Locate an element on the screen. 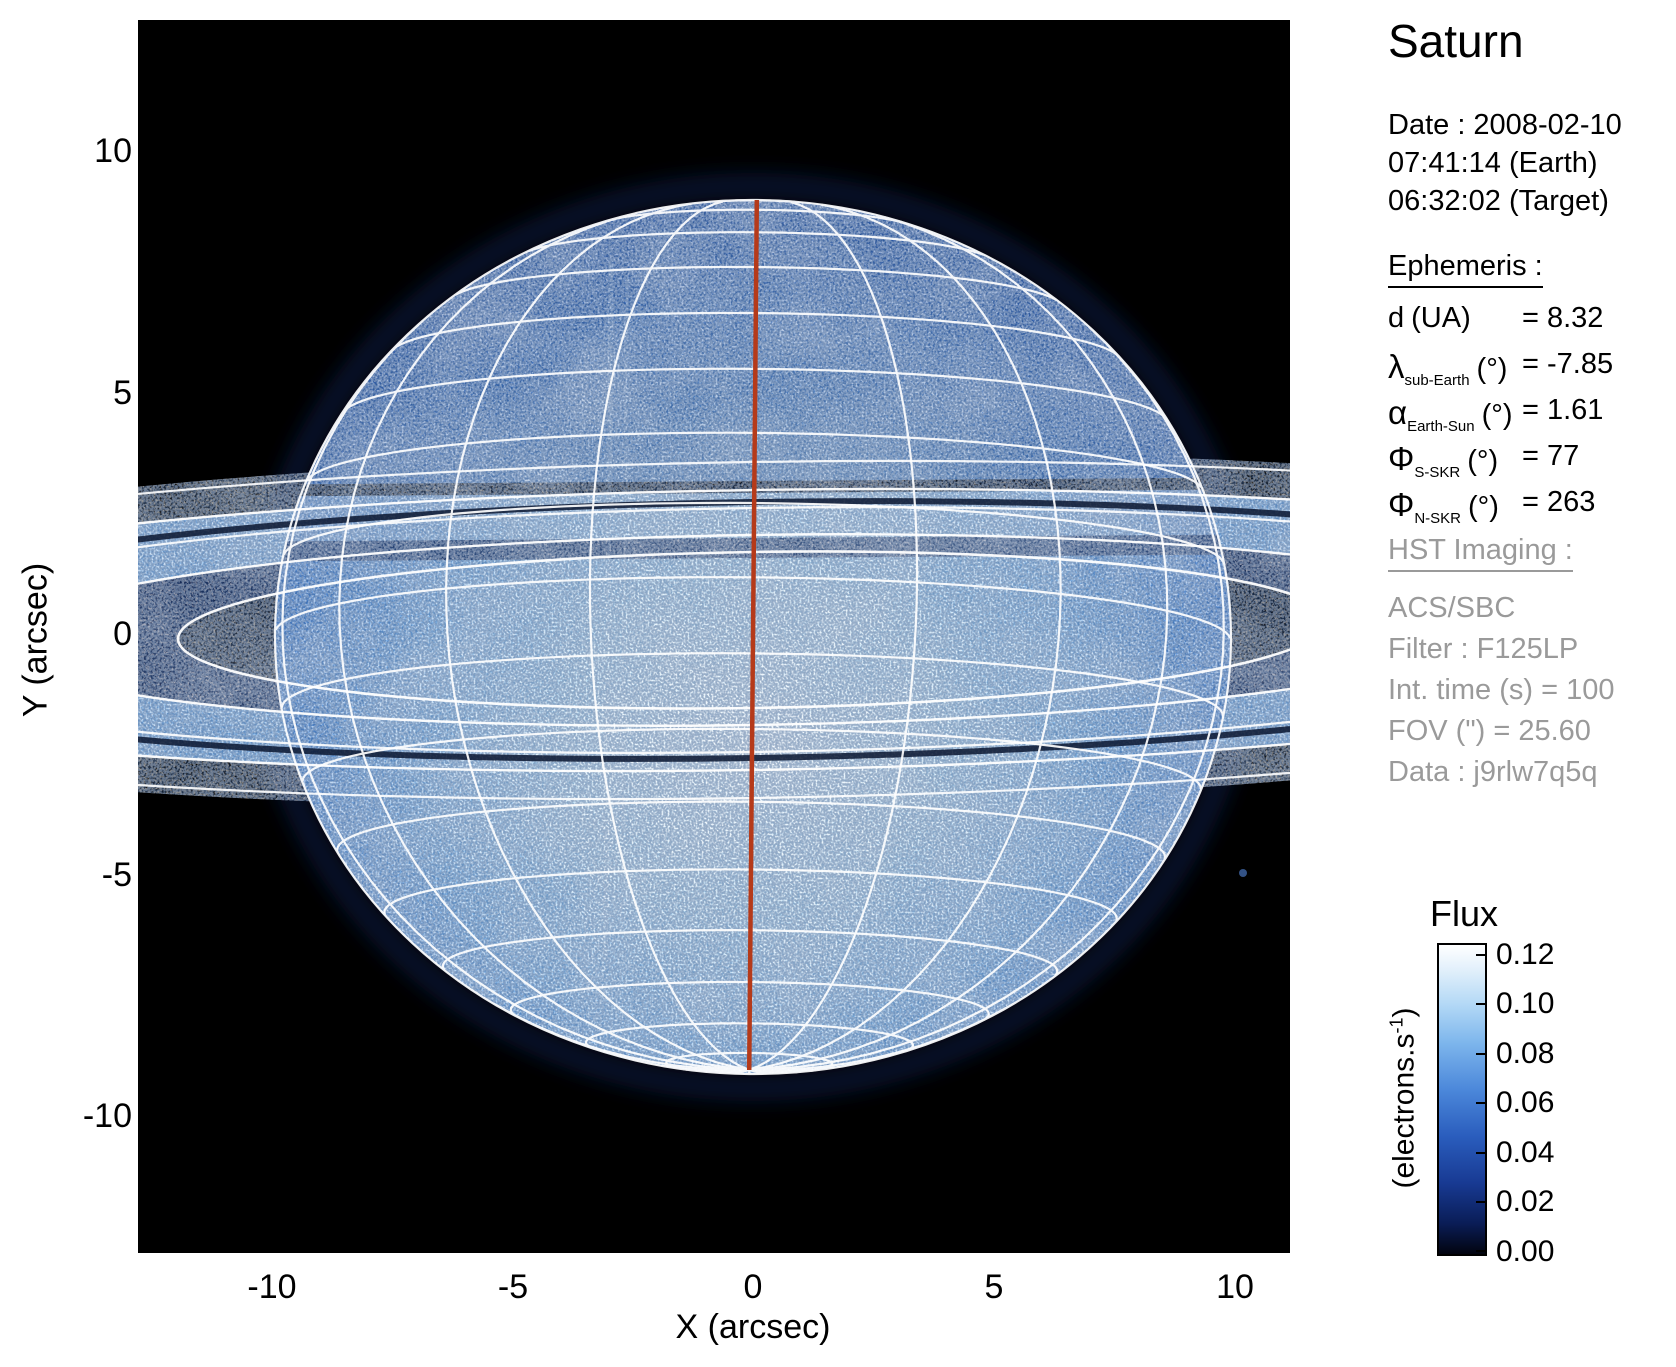 Image resolution: width=1676 pixels, height=1367 pixels. symbol: α is located at coordinates (1398, 412).